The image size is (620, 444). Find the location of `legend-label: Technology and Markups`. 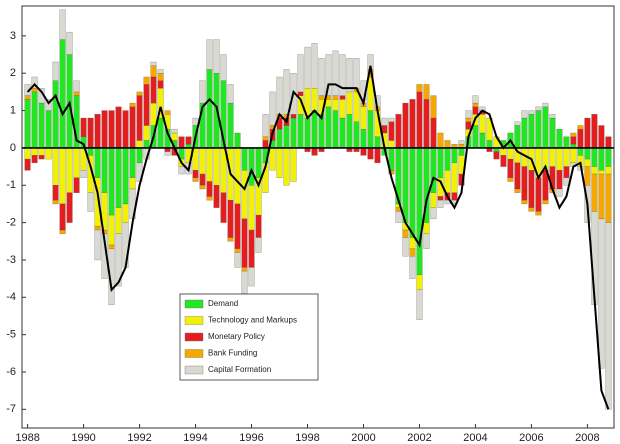

legend-label: Technology and Markups is located at coordinates (252, 320).